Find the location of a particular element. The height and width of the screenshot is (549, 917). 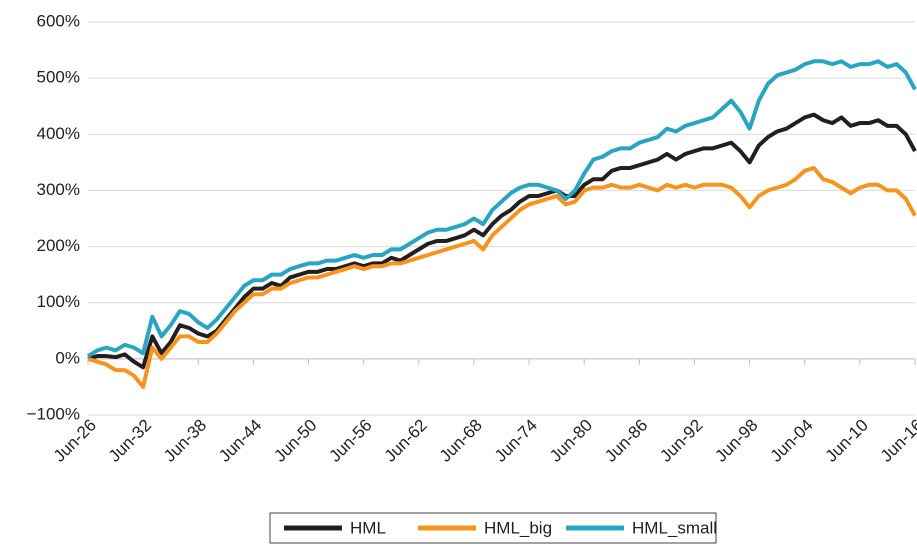

y-tick-label: 400% is located at coordinates (58, 133).